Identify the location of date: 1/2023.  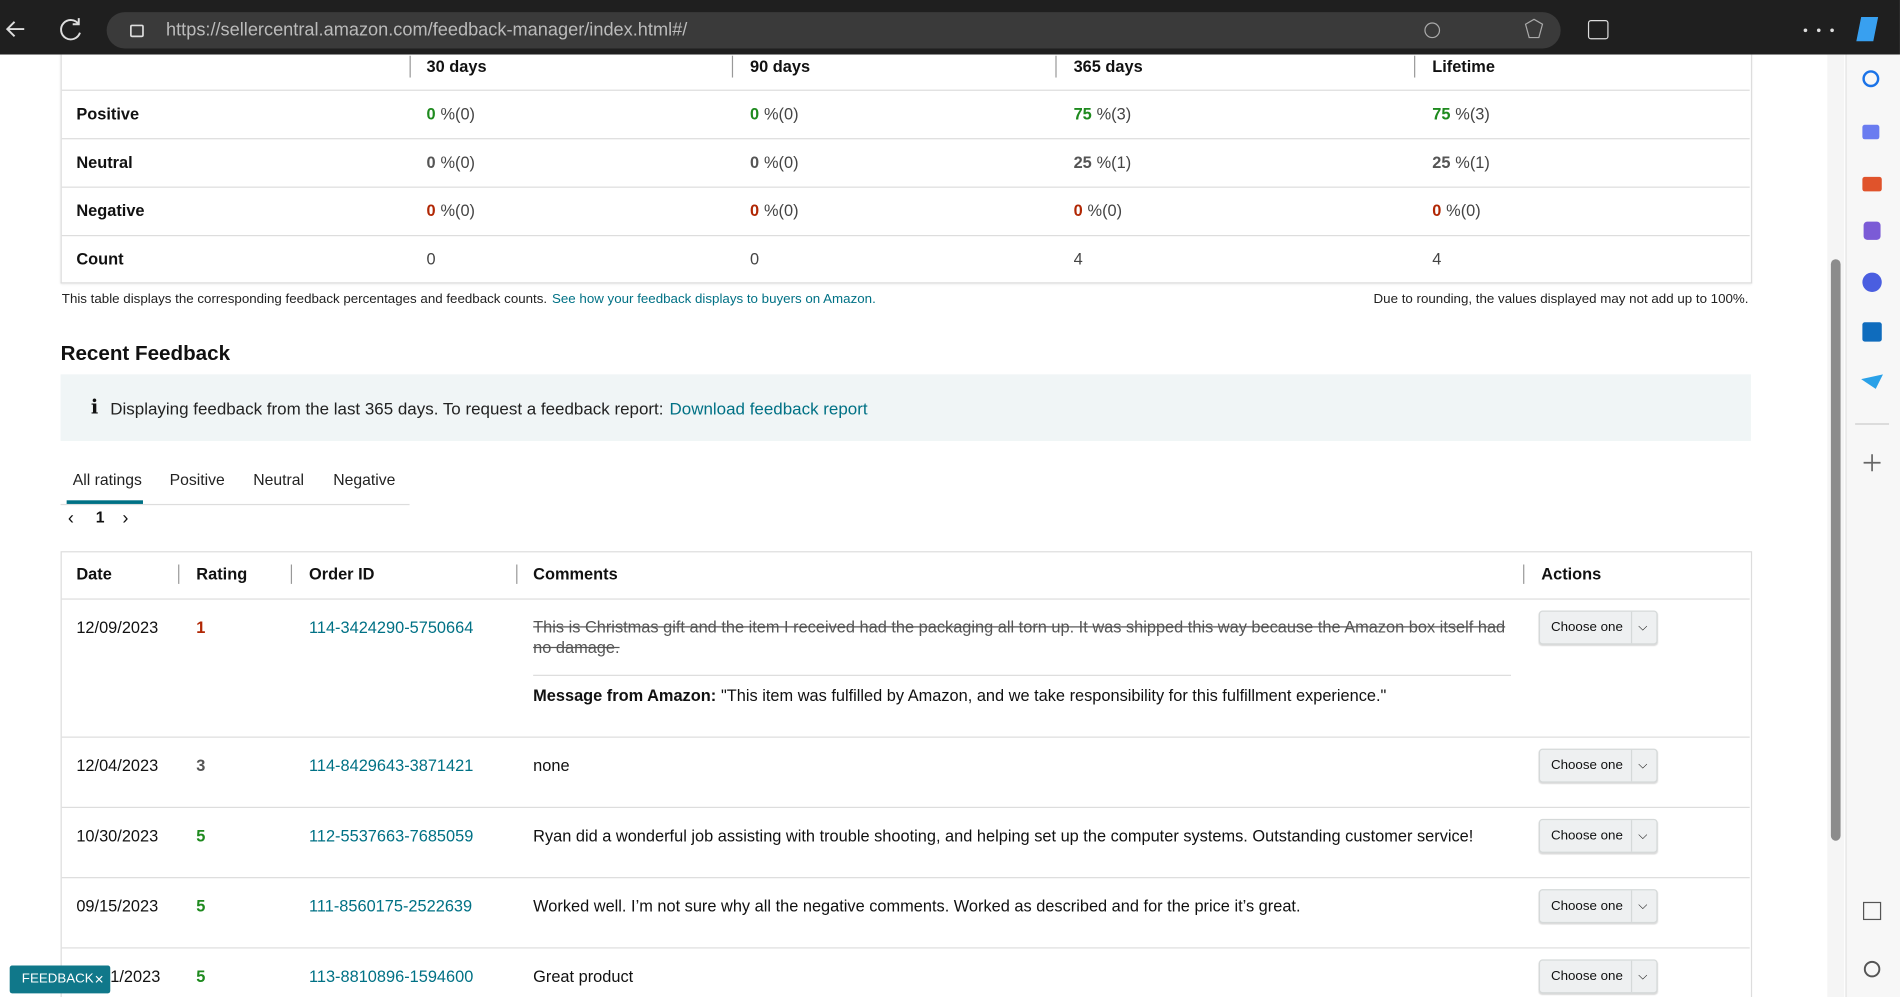
(135, 976).